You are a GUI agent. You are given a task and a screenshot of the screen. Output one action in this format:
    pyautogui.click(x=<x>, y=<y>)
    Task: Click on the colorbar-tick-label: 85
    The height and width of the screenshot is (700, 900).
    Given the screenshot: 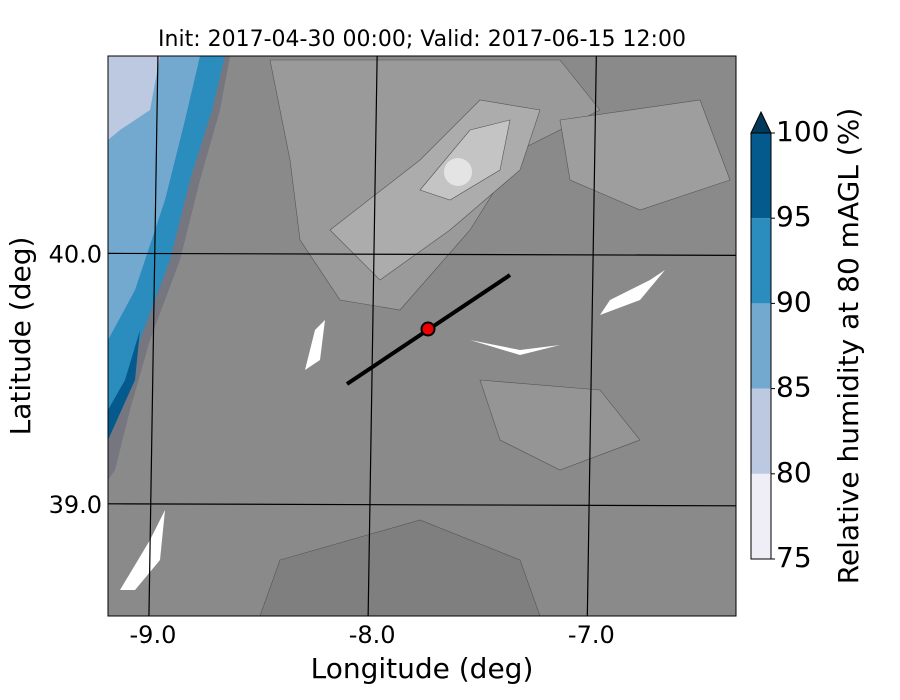 What is the action you would take?
    pyautogui.click(x=794, y=387)
    